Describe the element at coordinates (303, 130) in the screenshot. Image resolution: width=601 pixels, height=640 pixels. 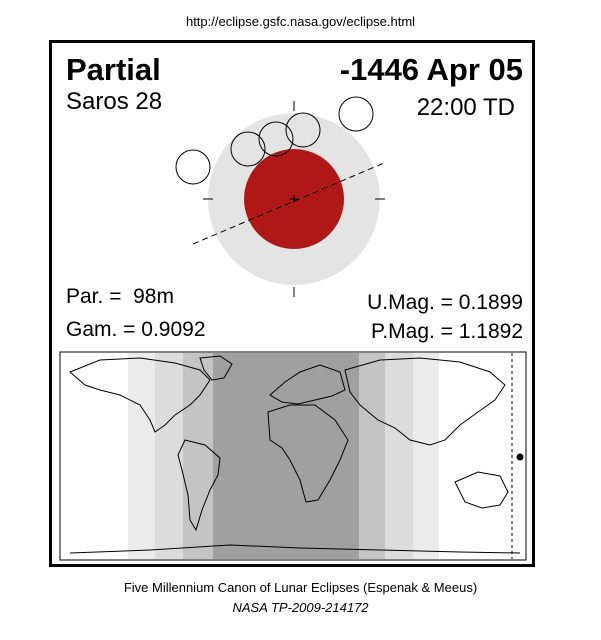
I see `moon-u4` at that location.